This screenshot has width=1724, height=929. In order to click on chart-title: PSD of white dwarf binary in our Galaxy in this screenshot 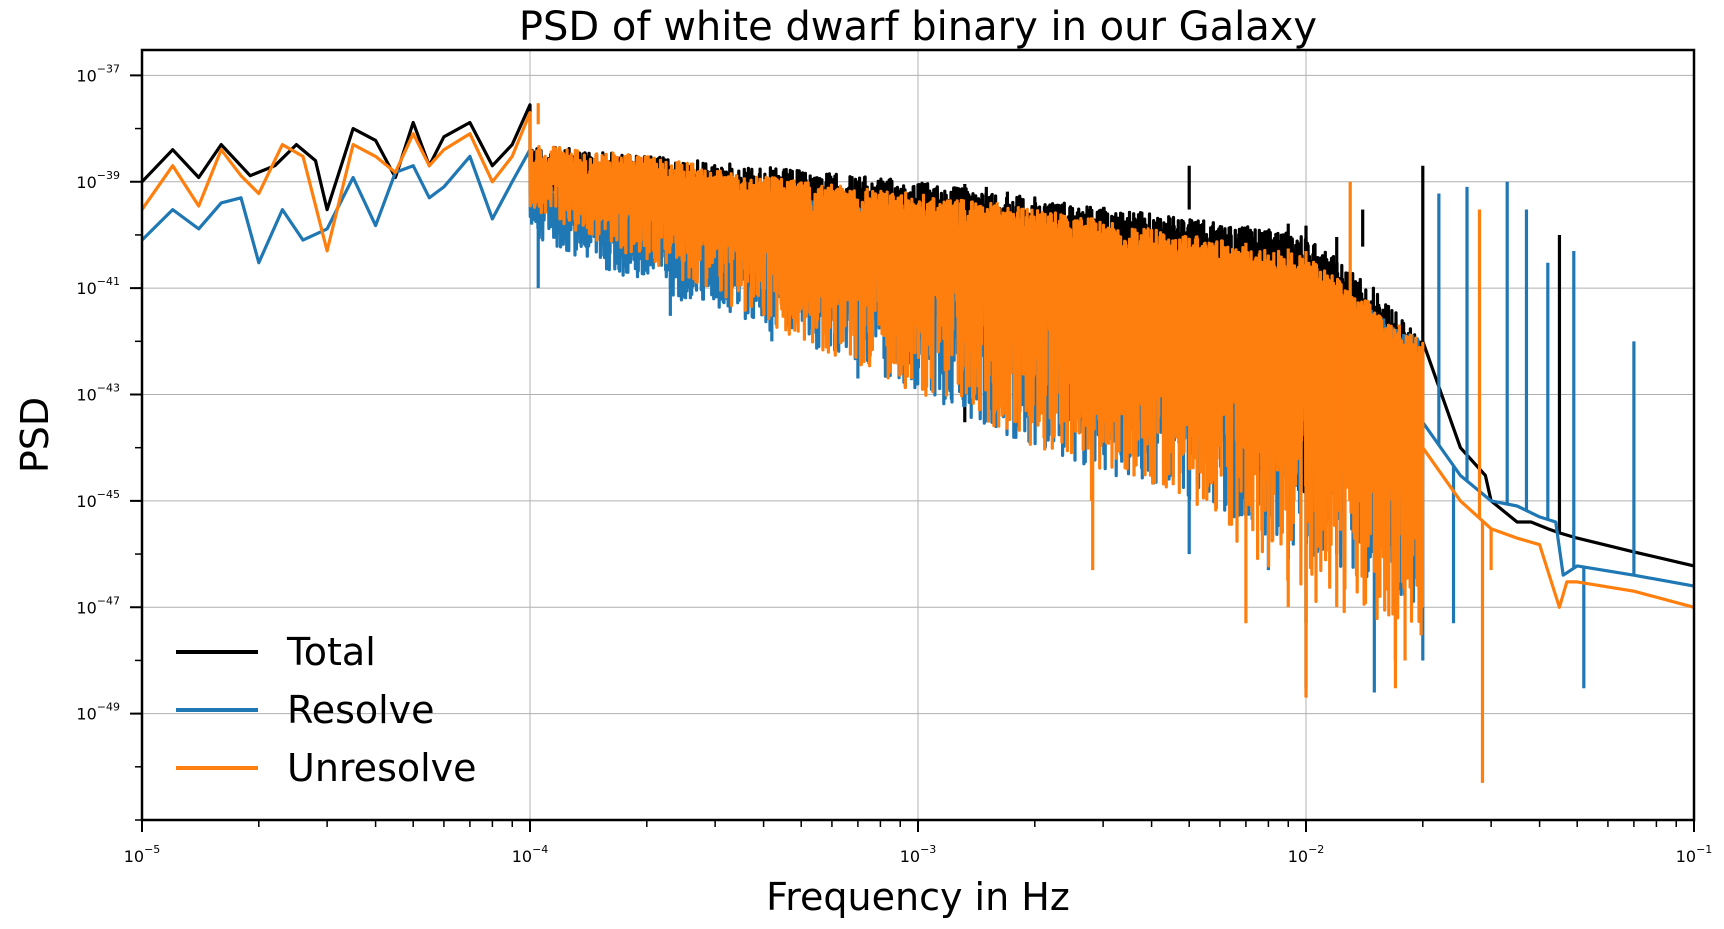, I will do `click(918, 27)`.